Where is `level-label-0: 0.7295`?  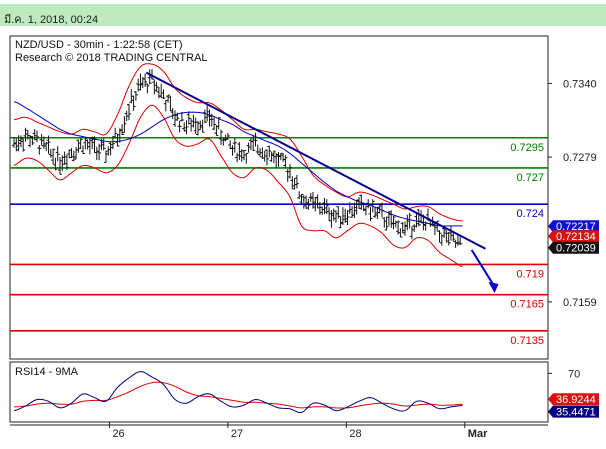 level-label-0: 0.7295 is located at coordinates (527, 148).